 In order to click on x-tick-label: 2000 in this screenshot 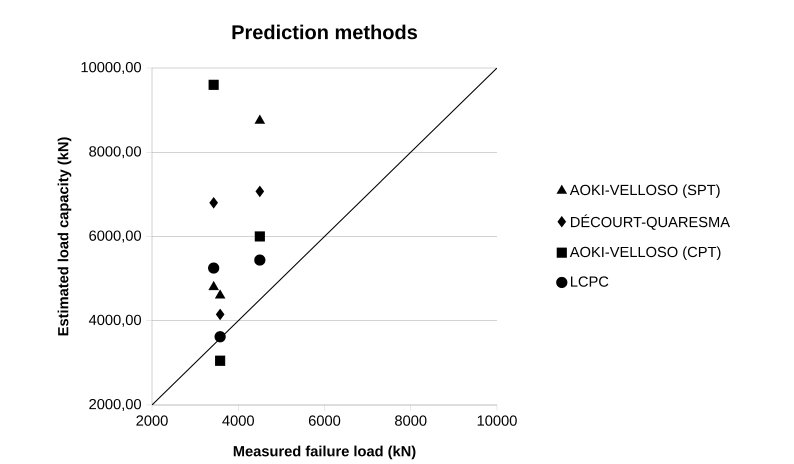, I will do `click(152, 421)`.